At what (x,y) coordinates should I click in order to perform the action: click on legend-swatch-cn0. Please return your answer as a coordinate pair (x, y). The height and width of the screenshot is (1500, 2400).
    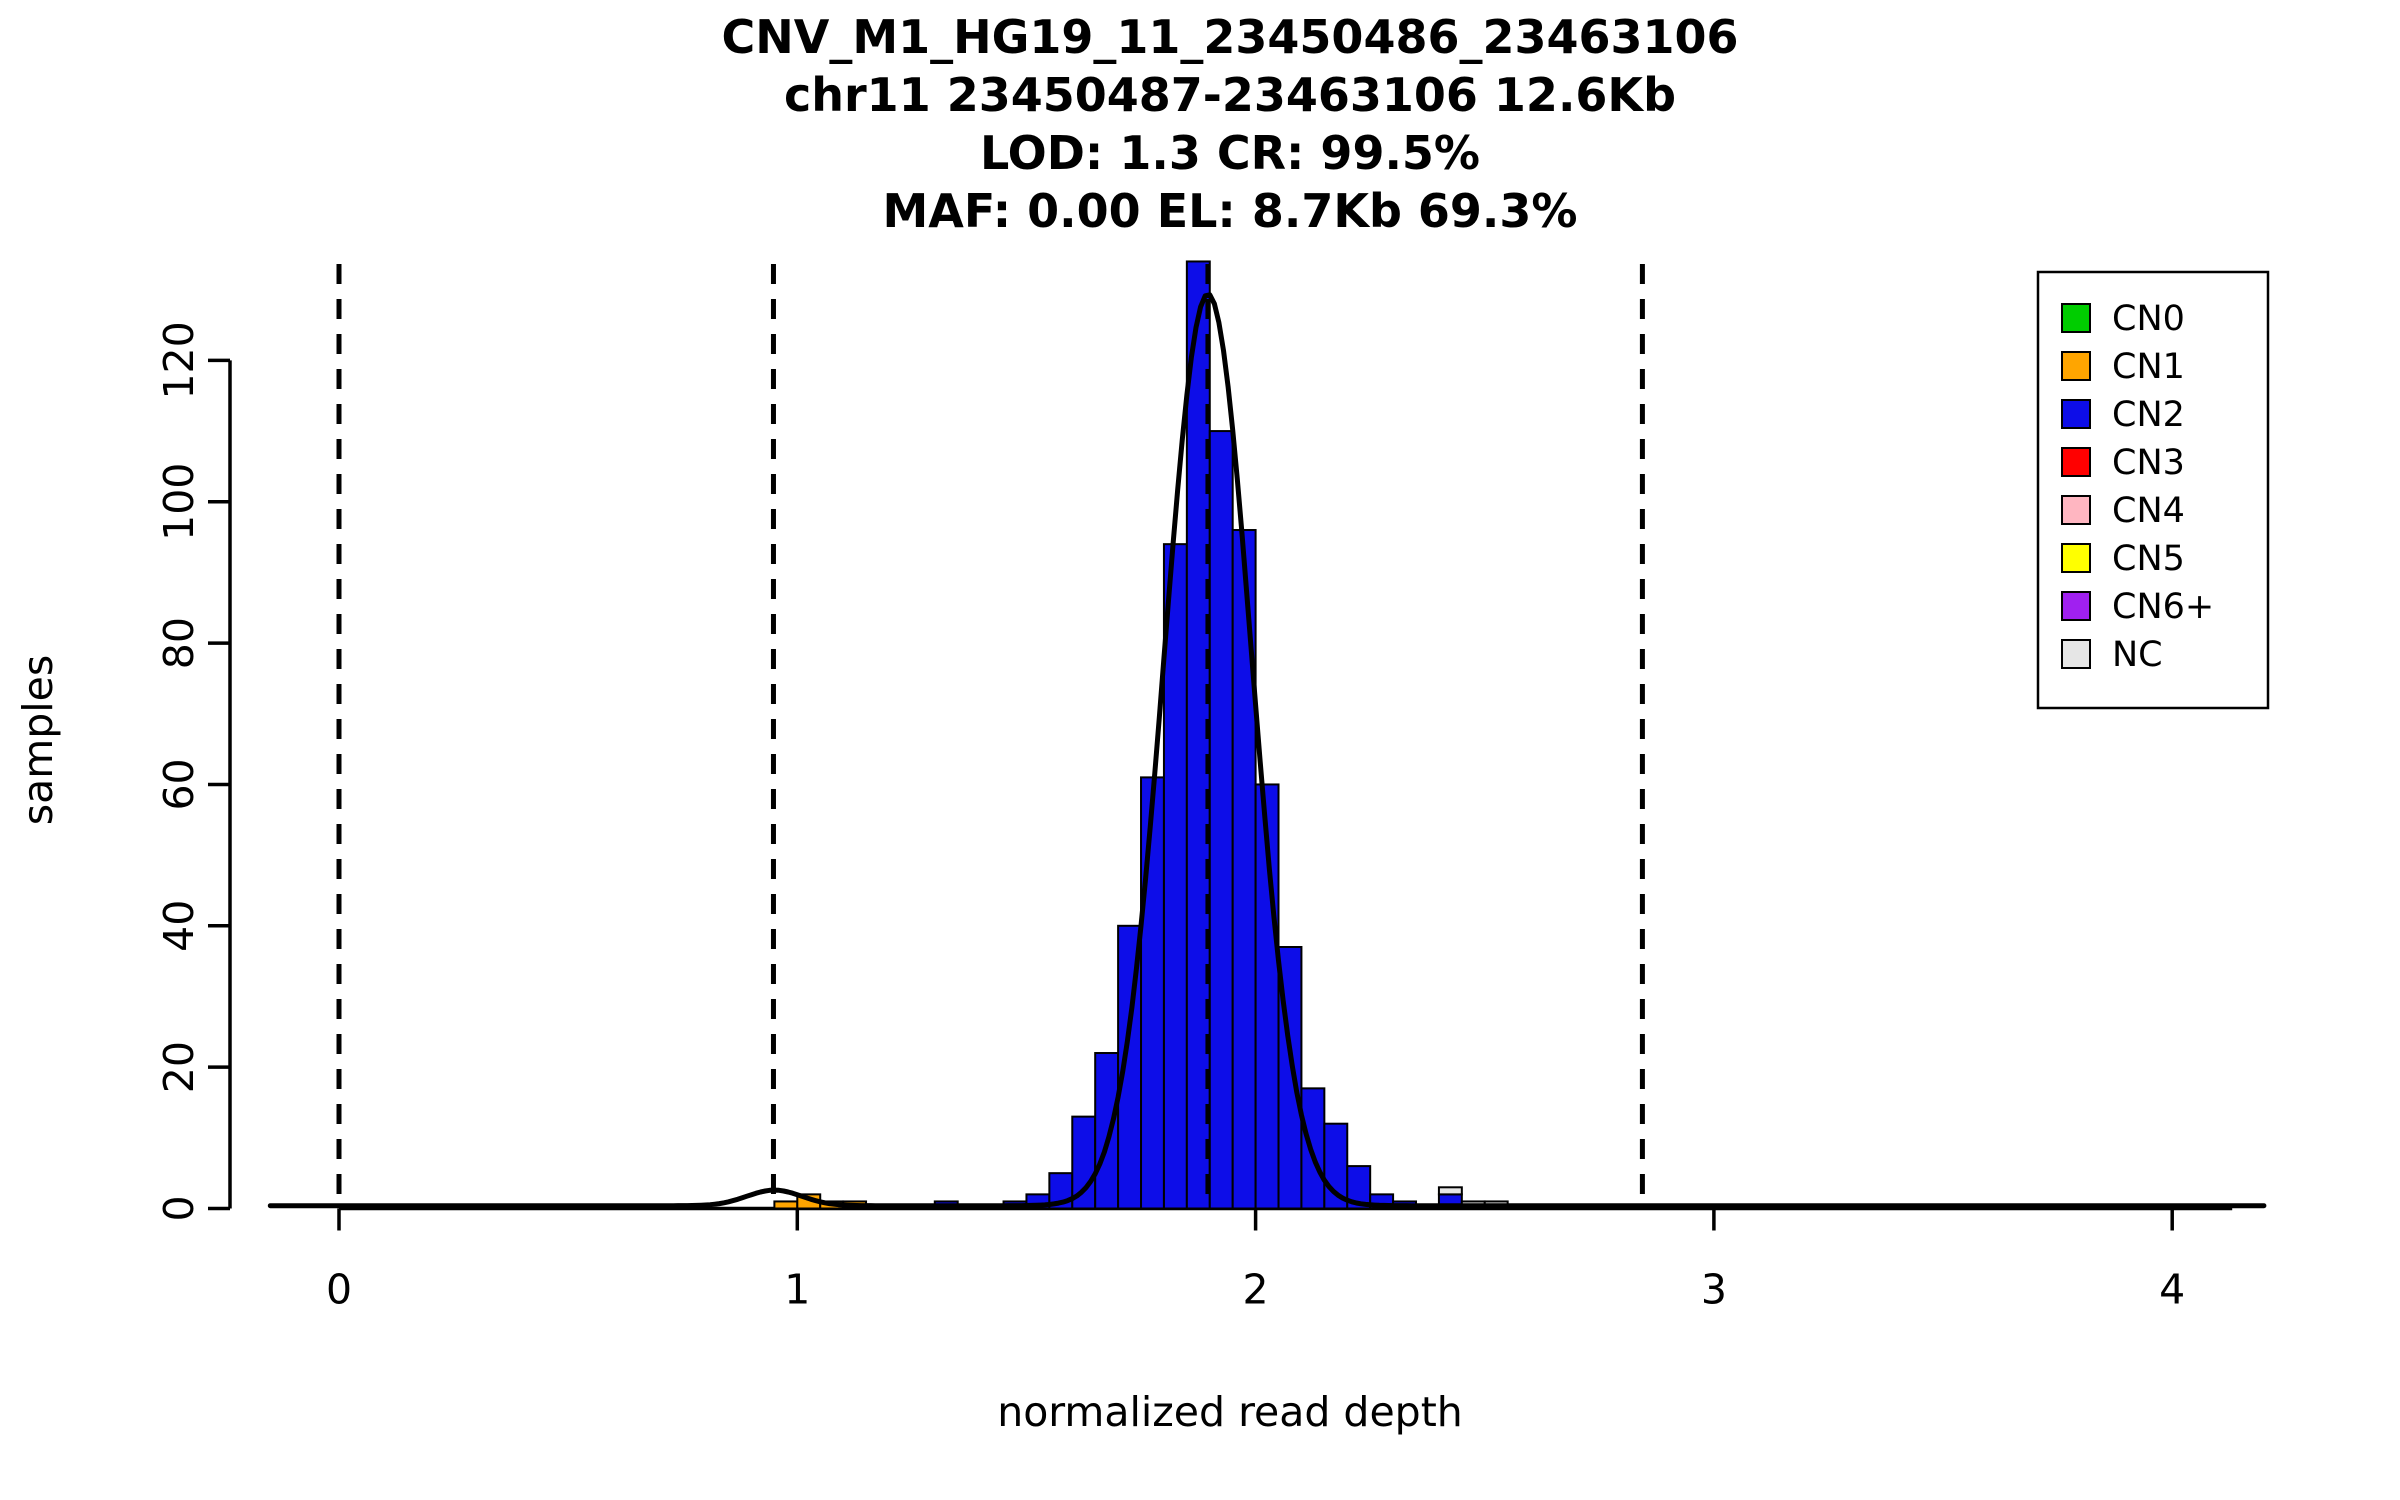
    Looking at the image, I should click on (2076, 318).